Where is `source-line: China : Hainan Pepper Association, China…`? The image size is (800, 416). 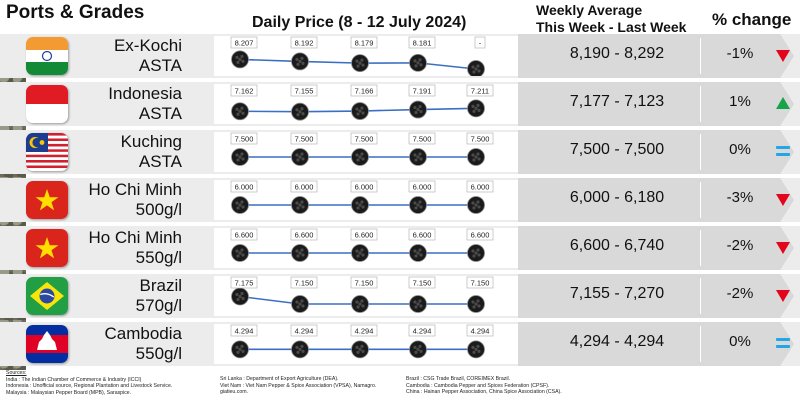 source-line: China : Hainan Pepper Association, China… is located at coordinates (484, 392).